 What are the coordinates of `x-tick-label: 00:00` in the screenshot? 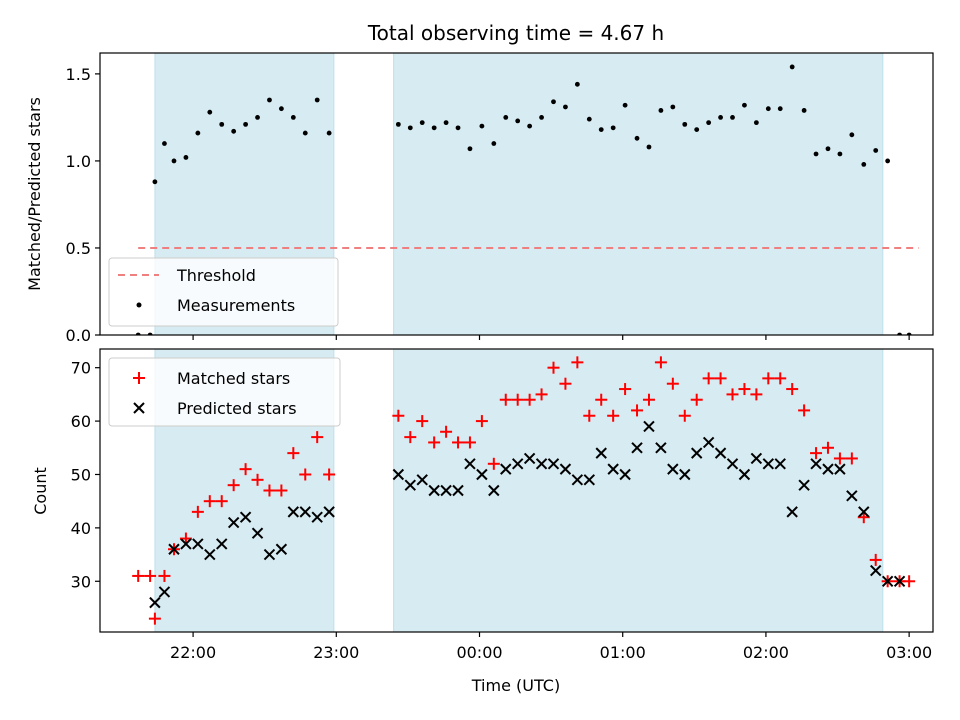 It's located at (479, 652).